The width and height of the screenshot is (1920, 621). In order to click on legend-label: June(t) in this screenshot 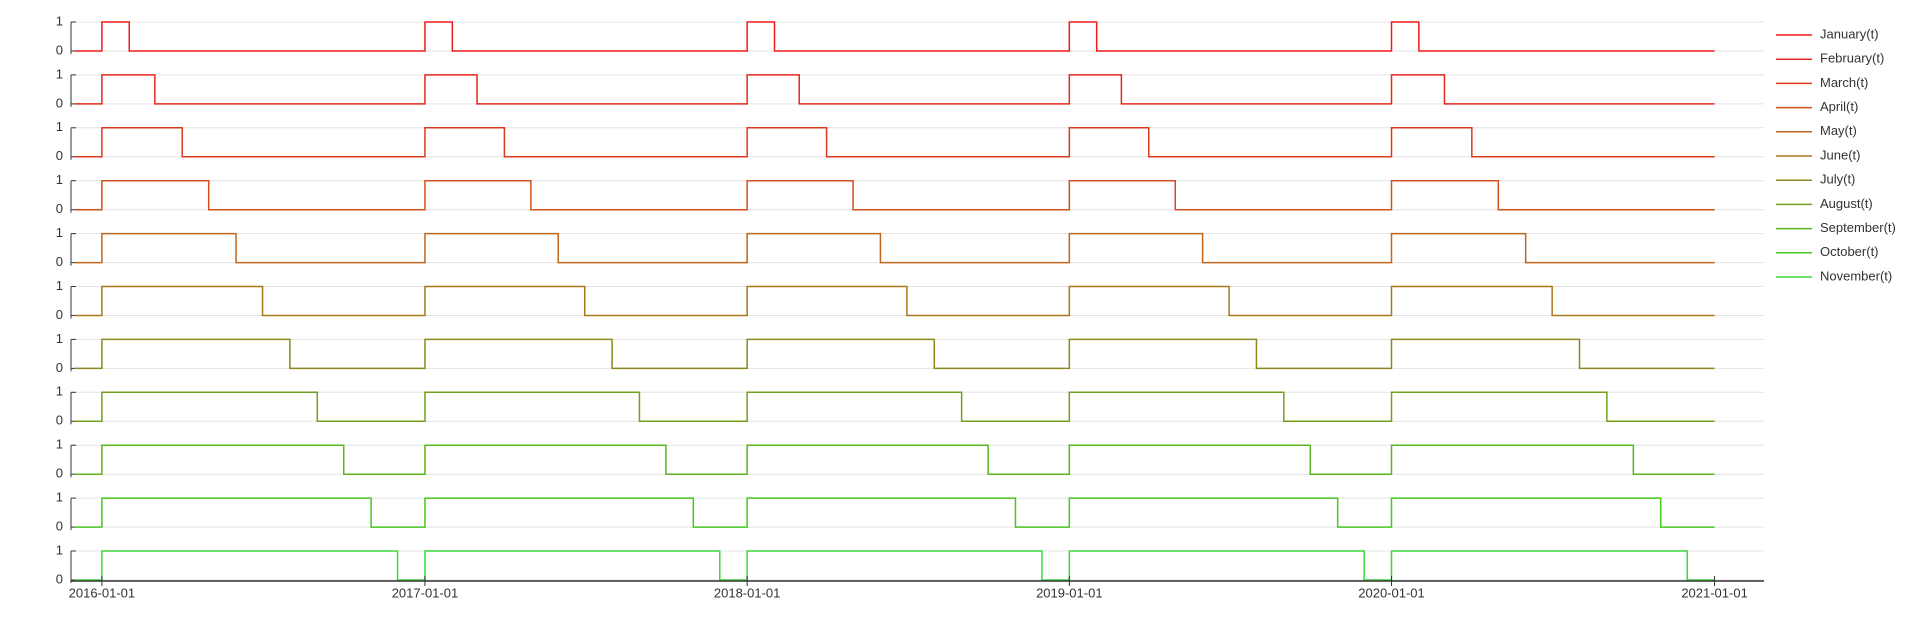, I will do `click(1840, 154)`.